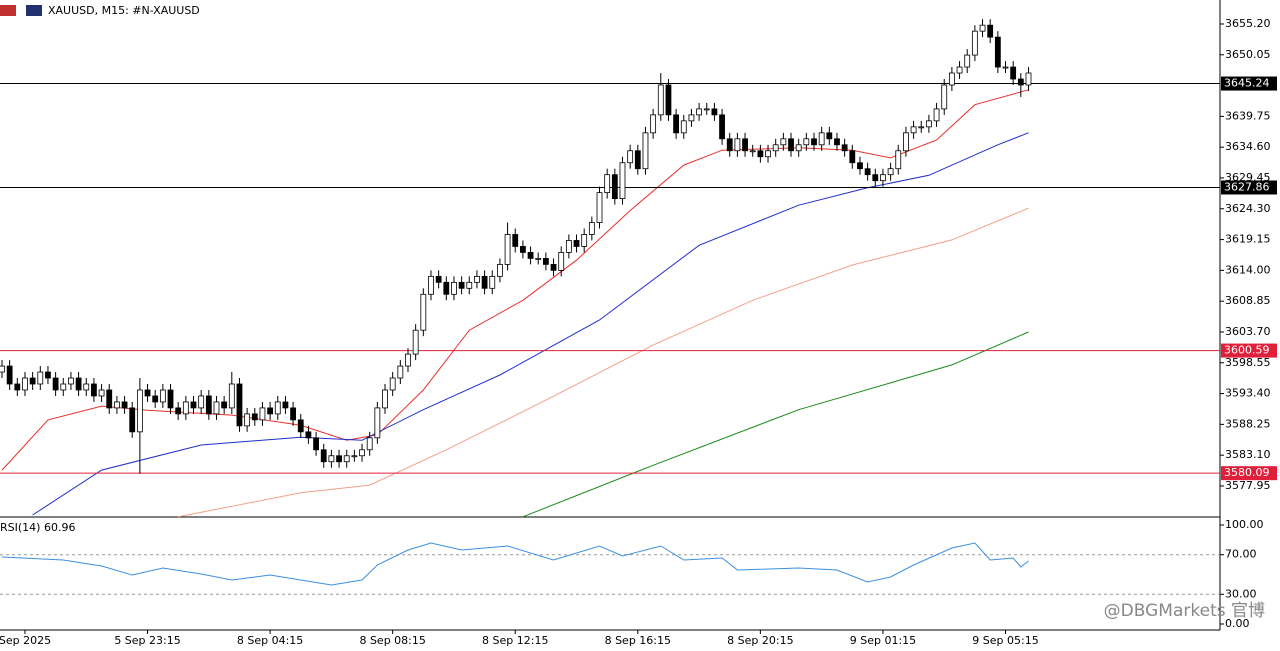 This screenshot has height=651, width=1280. What do you see at coordinates (1248, 423) in the screenshot?
I see `y-tick-label: 3588.25` at bounding box center [1248, 423].